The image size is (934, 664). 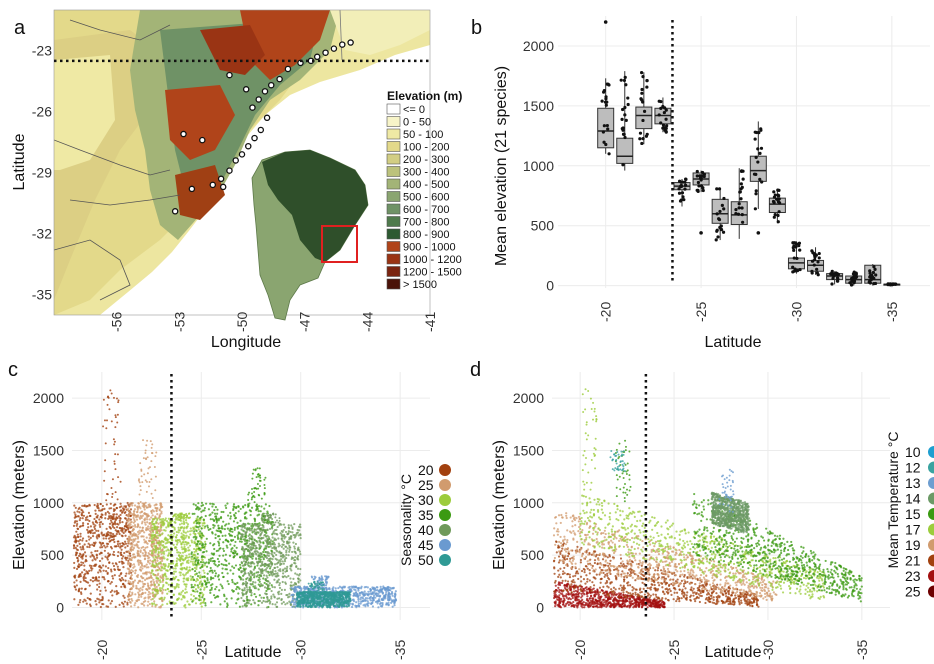 I want to click on map-legend-label: 600 - 700, so click(x=426, y=210).